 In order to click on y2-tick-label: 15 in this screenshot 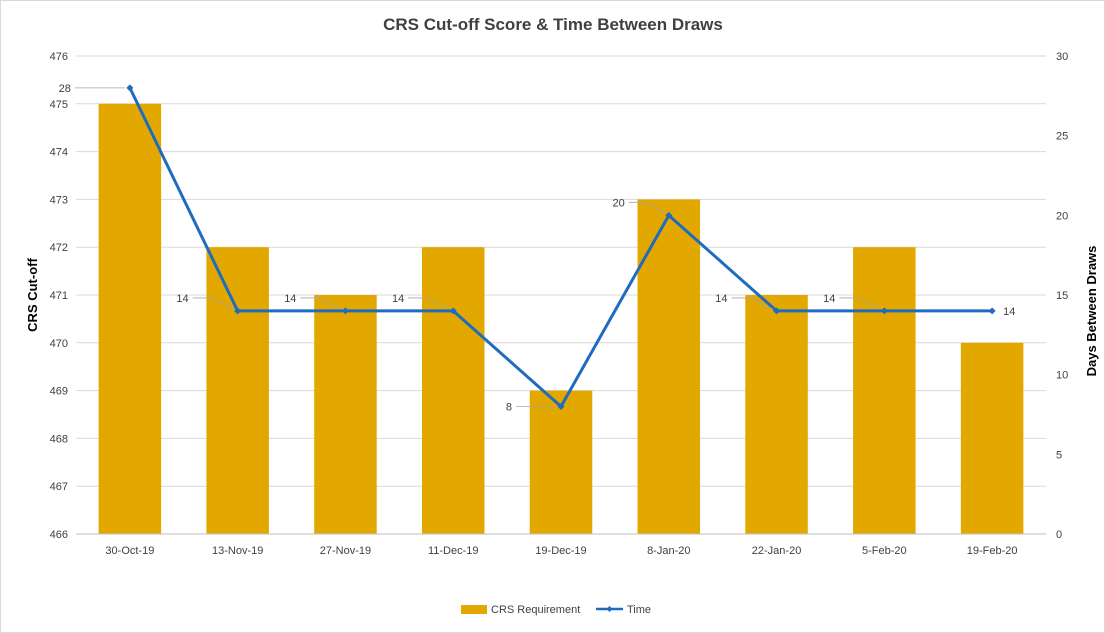, I will do `click(1062, 296)`.